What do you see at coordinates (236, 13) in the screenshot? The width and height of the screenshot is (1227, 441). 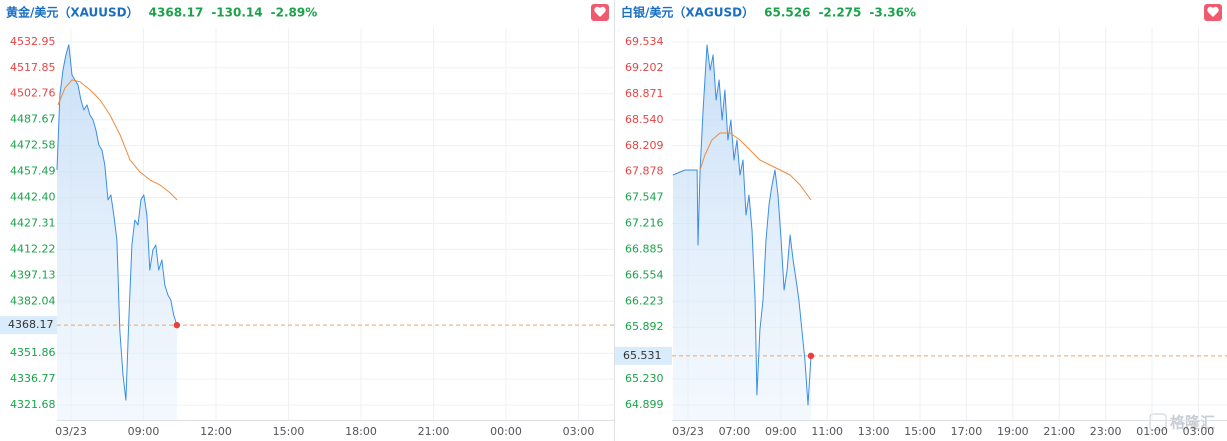 I see `quote-change: -130.14` at bounding box center [236, 13].